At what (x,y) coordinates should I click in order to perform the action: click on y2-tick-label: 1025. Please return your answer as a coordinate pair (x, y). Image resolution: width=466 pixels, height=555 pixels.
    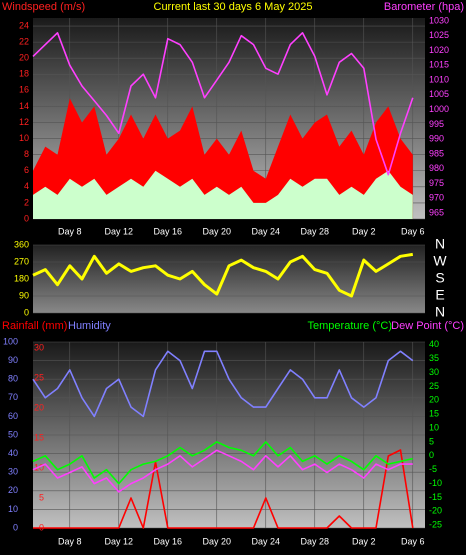
    Looking at the image, I should click on (439, 35).